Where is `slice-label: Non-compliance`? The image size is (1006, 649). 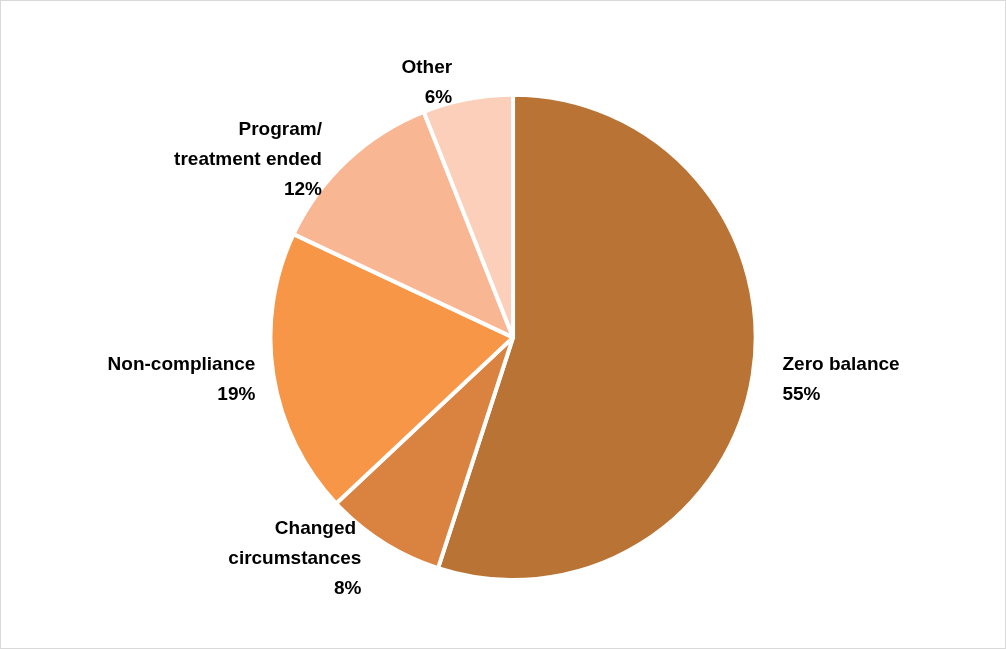
slice-label: Non-compliance is located at coordinates (181, 363).